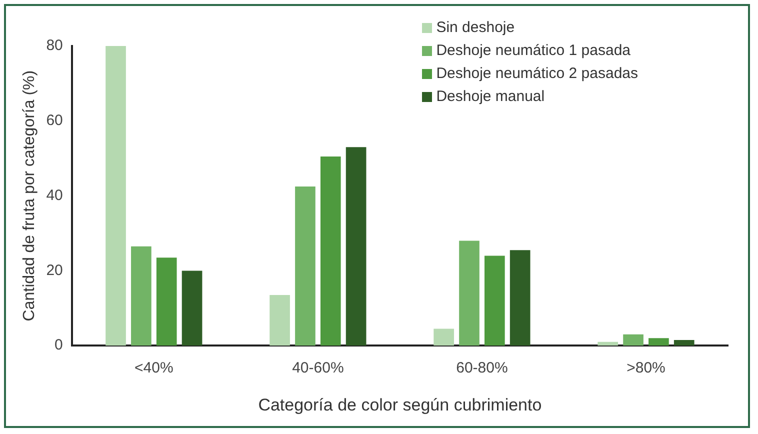 This screenshot has width=758, height=434. Describe the element at coordinates (533, 50) in the screenshot. I see `legend-label: Deshoje neumático 1 pasada` at that location.